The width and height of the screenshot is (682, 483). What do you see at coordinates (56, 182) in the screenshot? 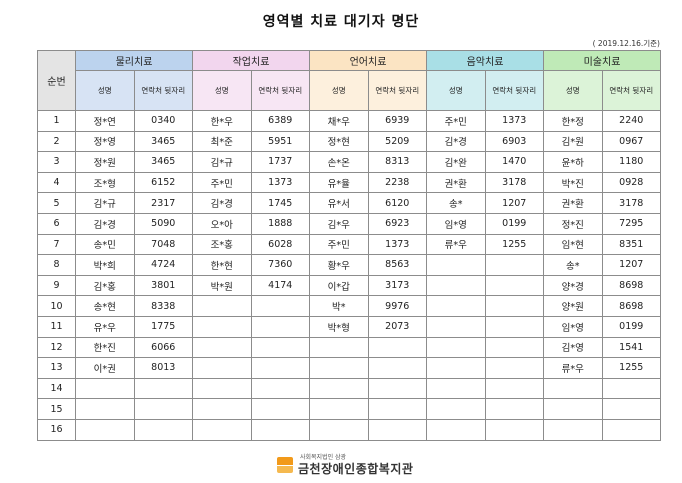
I see `row-number: 4` at bounding box center [56, 182].